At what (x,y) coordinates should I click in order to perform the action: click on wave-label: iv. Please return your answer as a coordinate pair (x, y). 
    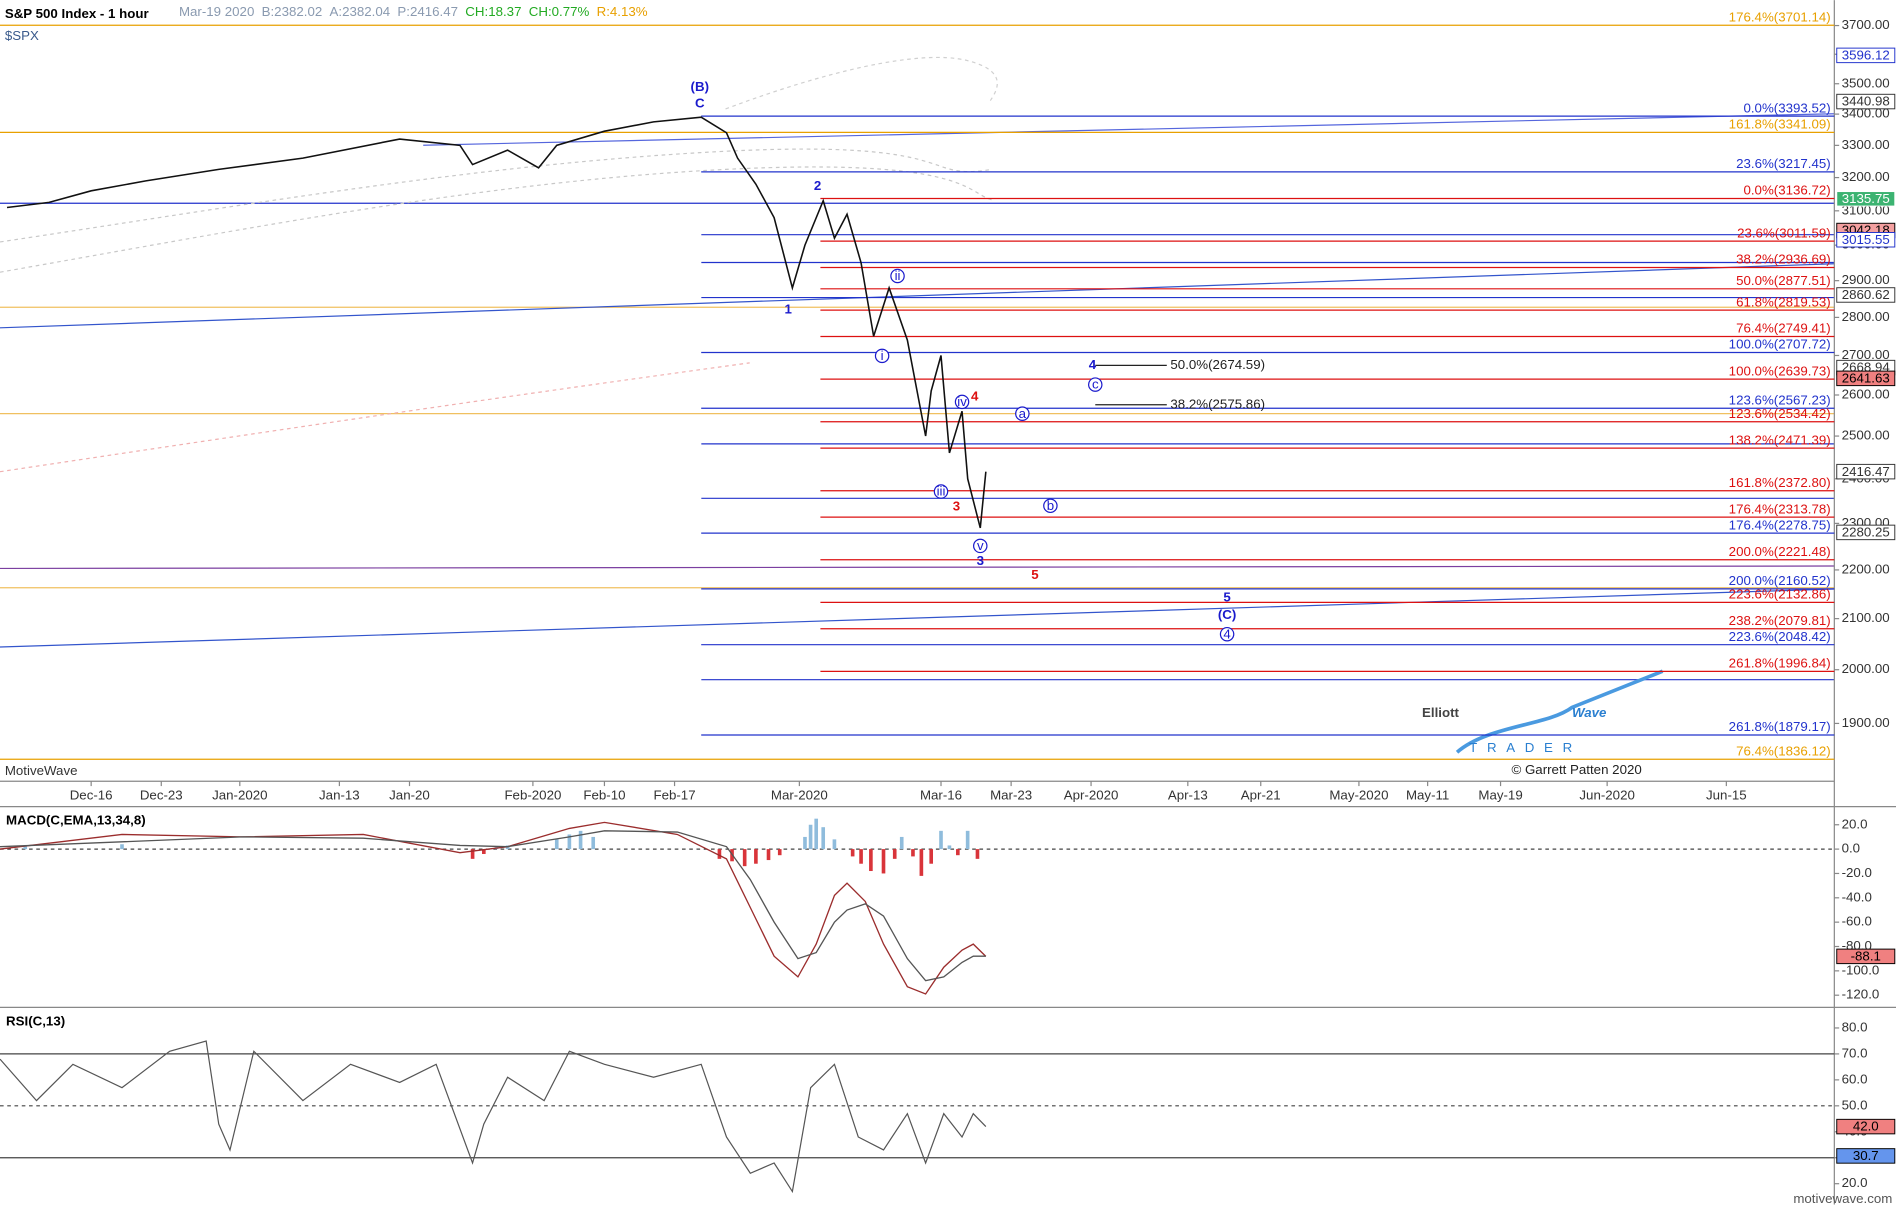
    Looking at the image, I should click on (962, 401).